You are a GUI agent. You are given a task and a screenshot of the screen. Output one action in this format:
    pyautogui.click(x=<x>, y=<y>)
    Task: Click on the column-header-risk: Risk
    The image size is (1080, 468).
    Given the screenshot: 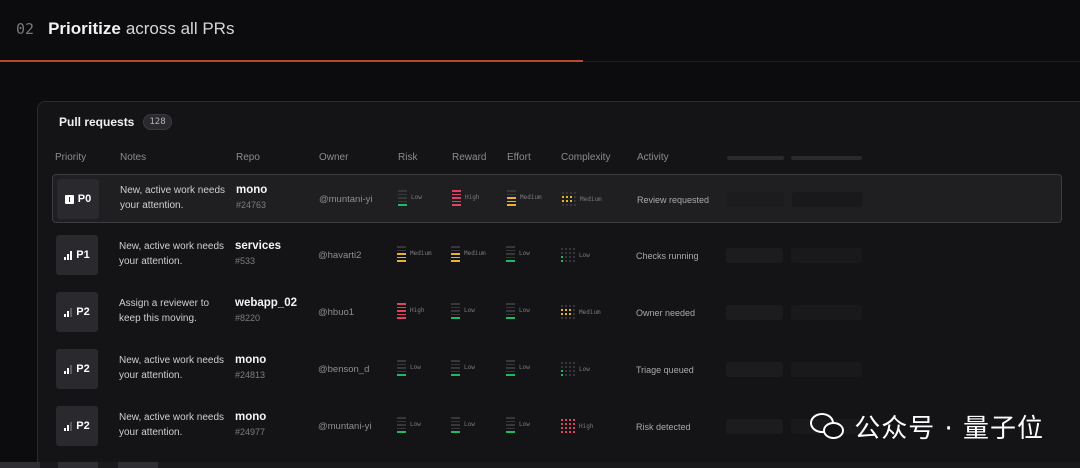 What is the action you would take?
    pyautogui.click(x=408, y=157)
    